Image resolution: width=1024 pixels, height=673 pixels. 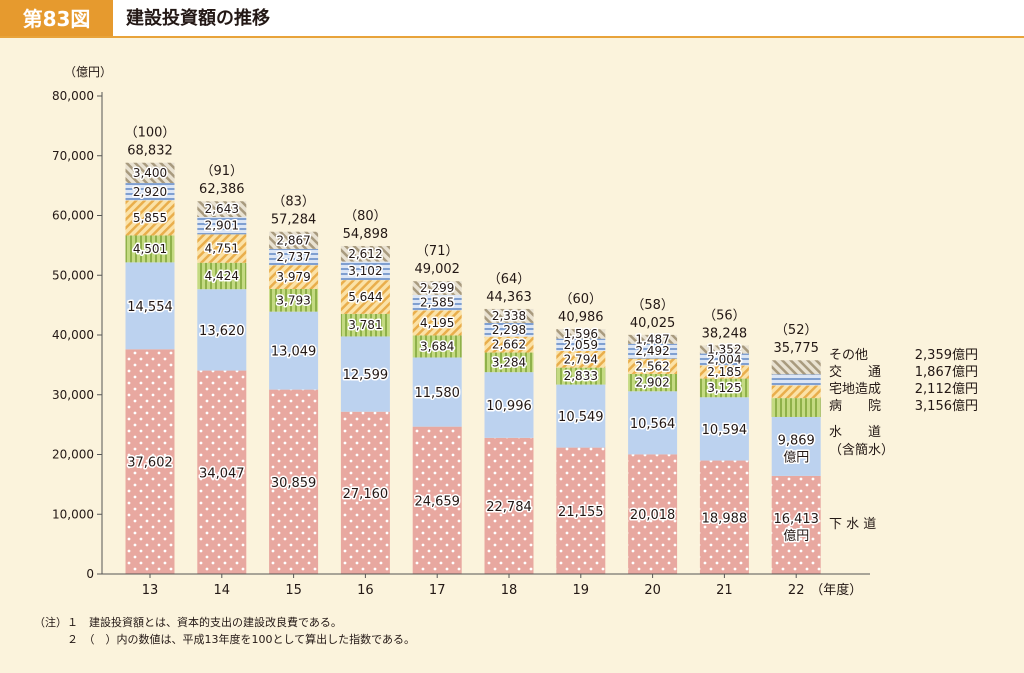 I want to click on x-tick-label: 21, so click(x=724, y=590).